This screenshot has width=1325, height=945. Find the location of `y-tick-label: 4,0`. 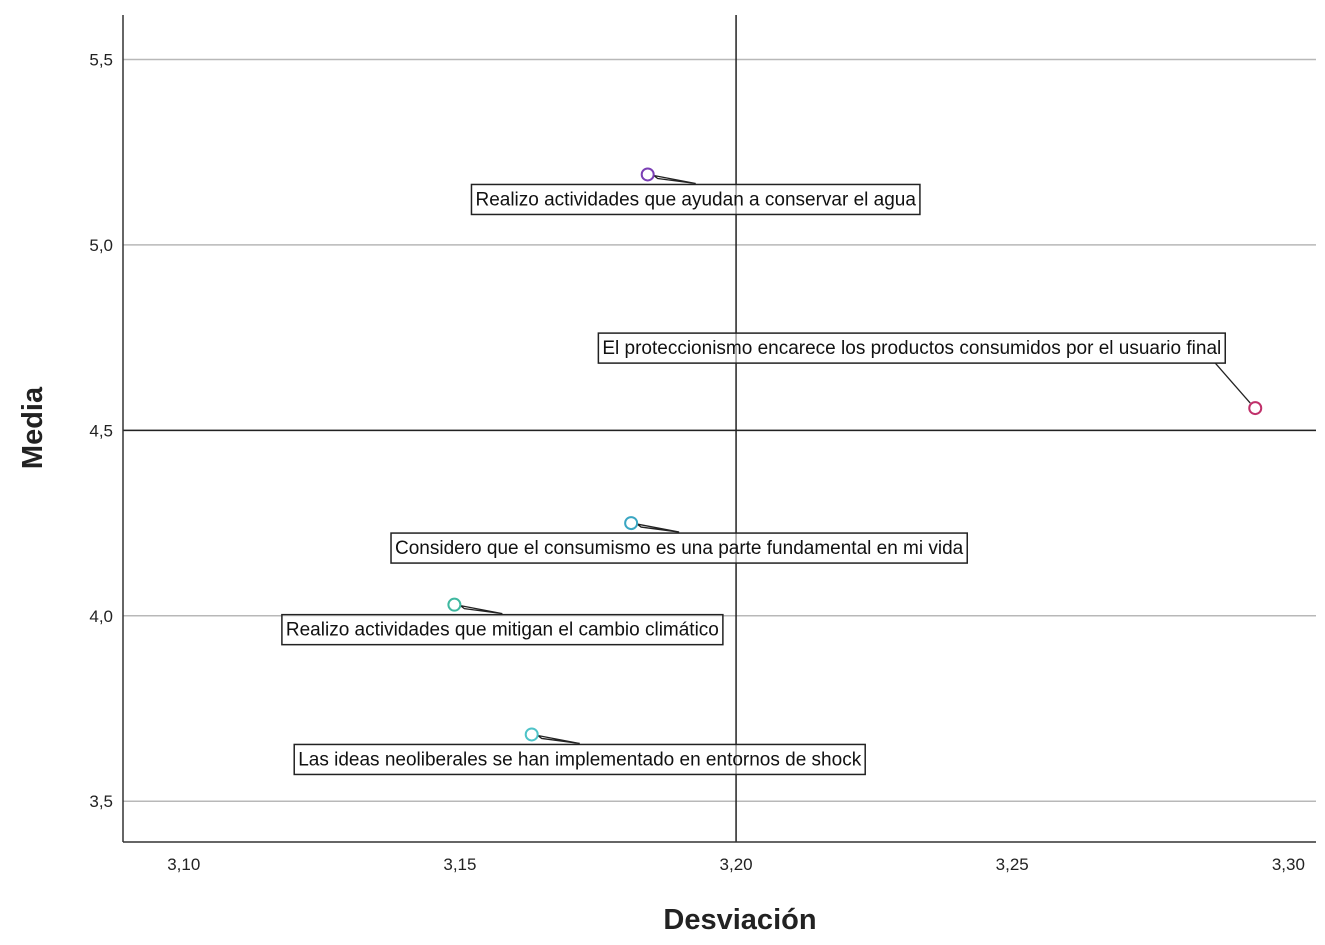

y-tick-label: 4,0 is located at coordinates (101, 616).